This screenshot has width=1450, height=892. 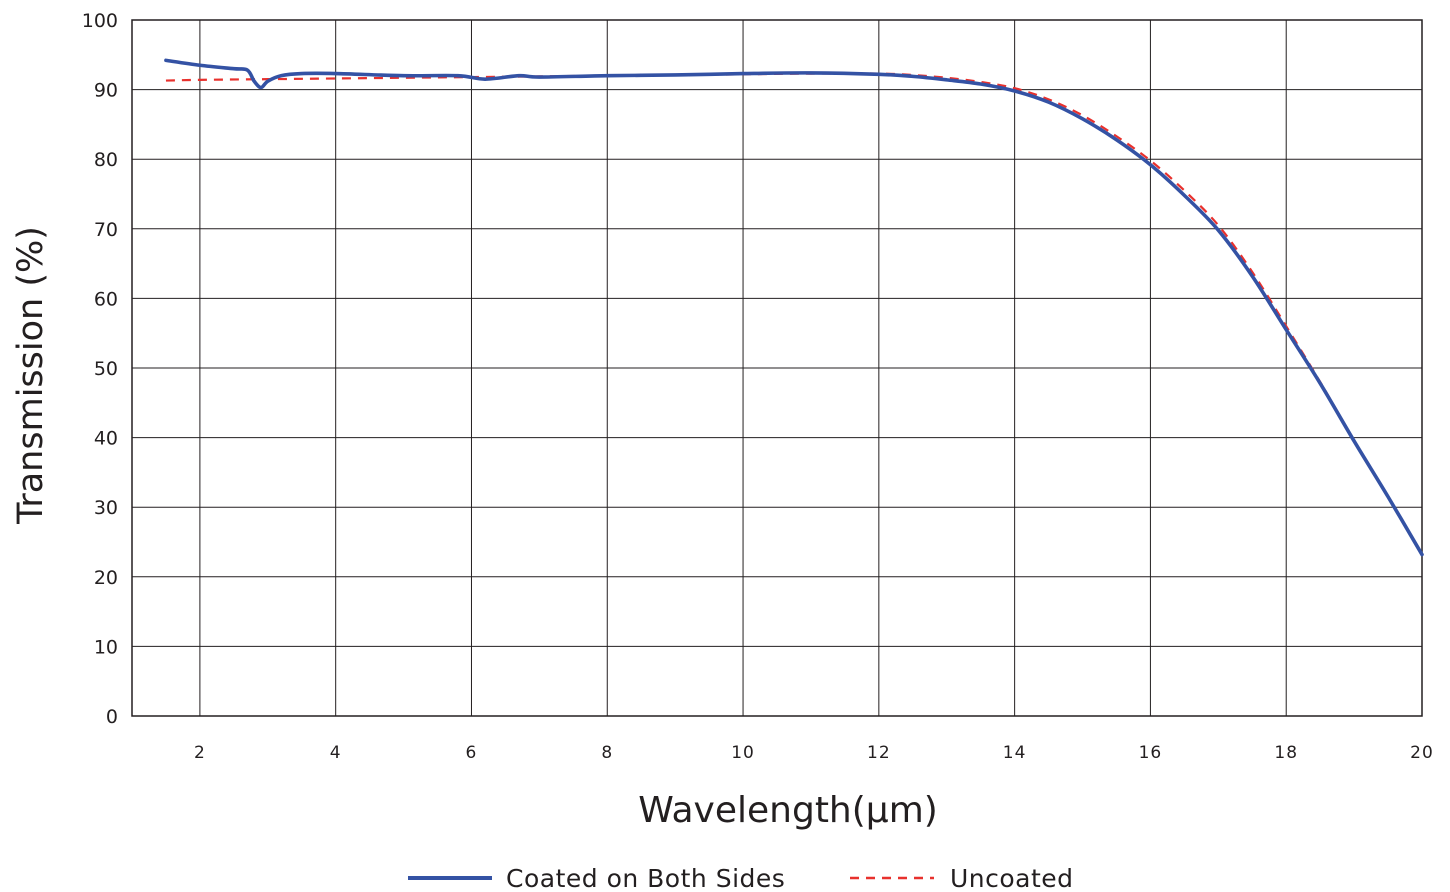 I want to click on y-tick-label-30: 30, so click(x=106, y=508).